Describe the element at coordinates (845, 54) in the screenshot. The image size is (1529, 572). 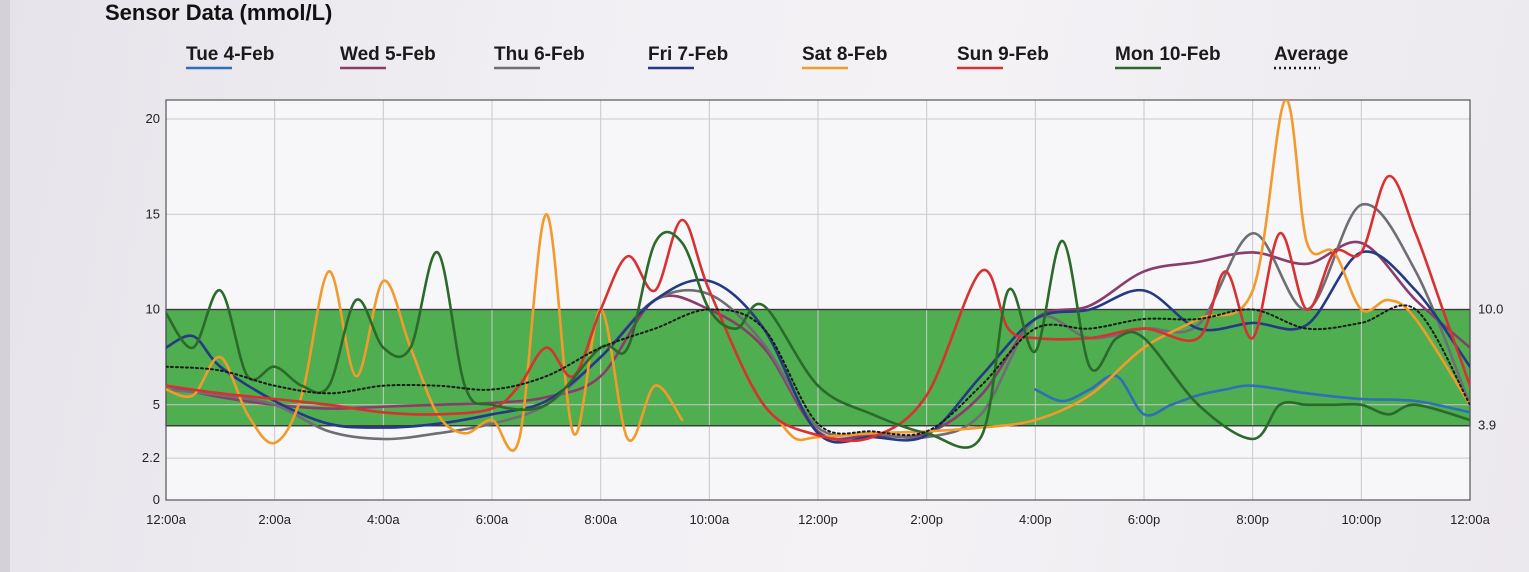
I see `legend-label: Sat 8-Feb` at that location.